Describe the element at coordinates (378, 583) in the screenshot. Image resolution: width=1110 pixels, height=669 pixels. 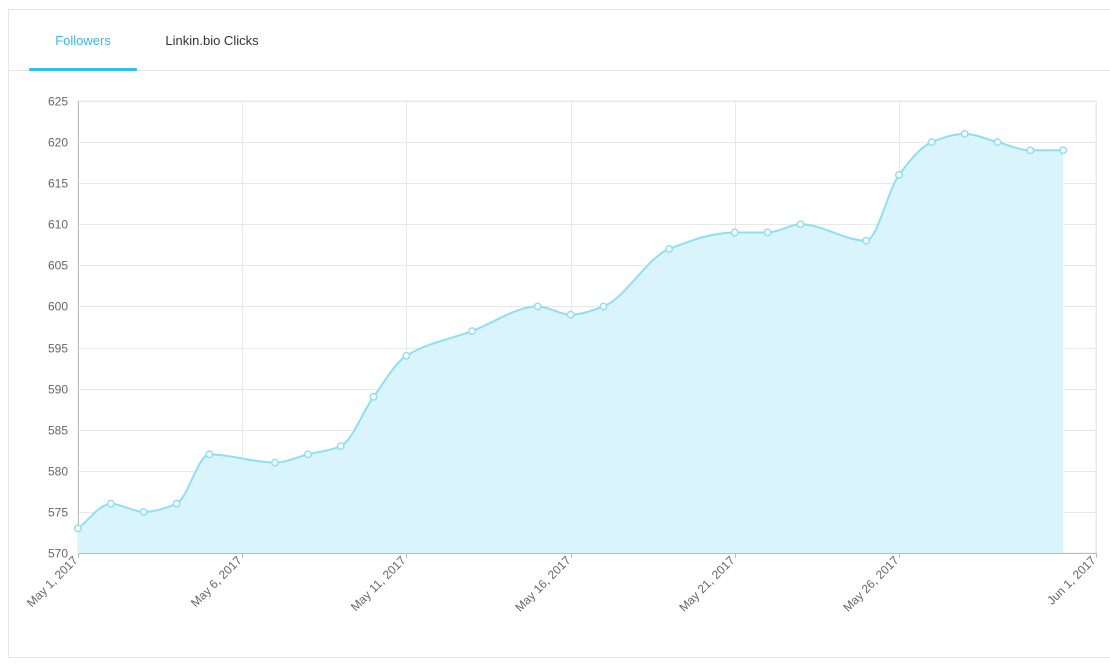
I see `x-tick-label: May 11, 2017` at that location.